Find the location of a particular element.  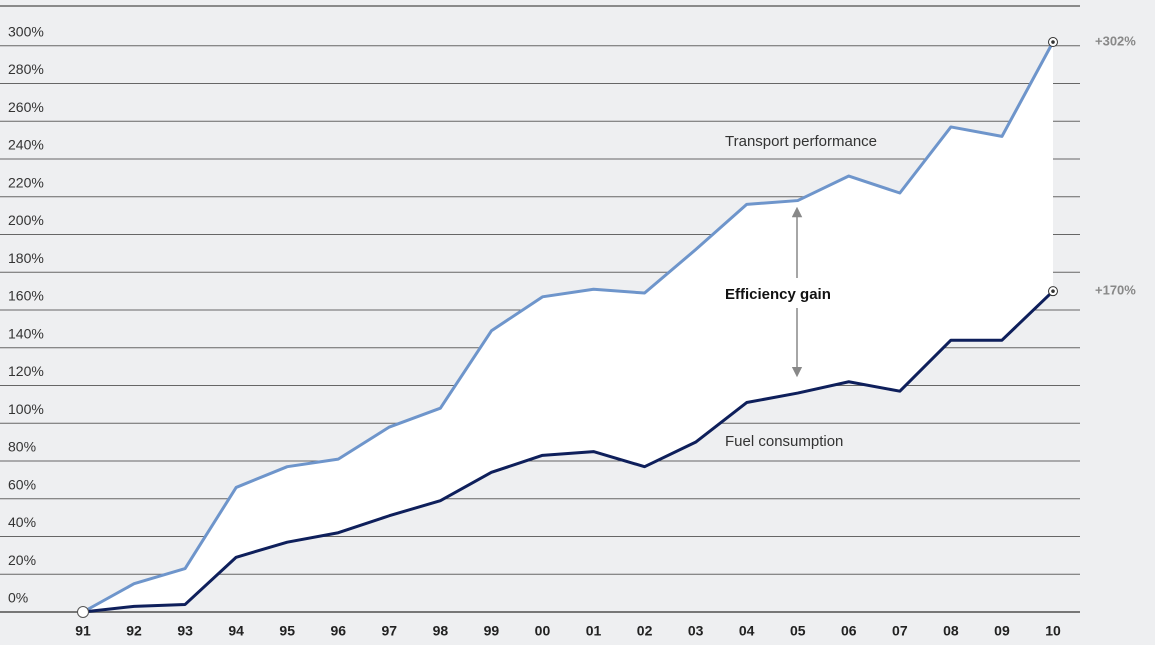

x-tick-label: 04 is located at coordinates (747, 631).